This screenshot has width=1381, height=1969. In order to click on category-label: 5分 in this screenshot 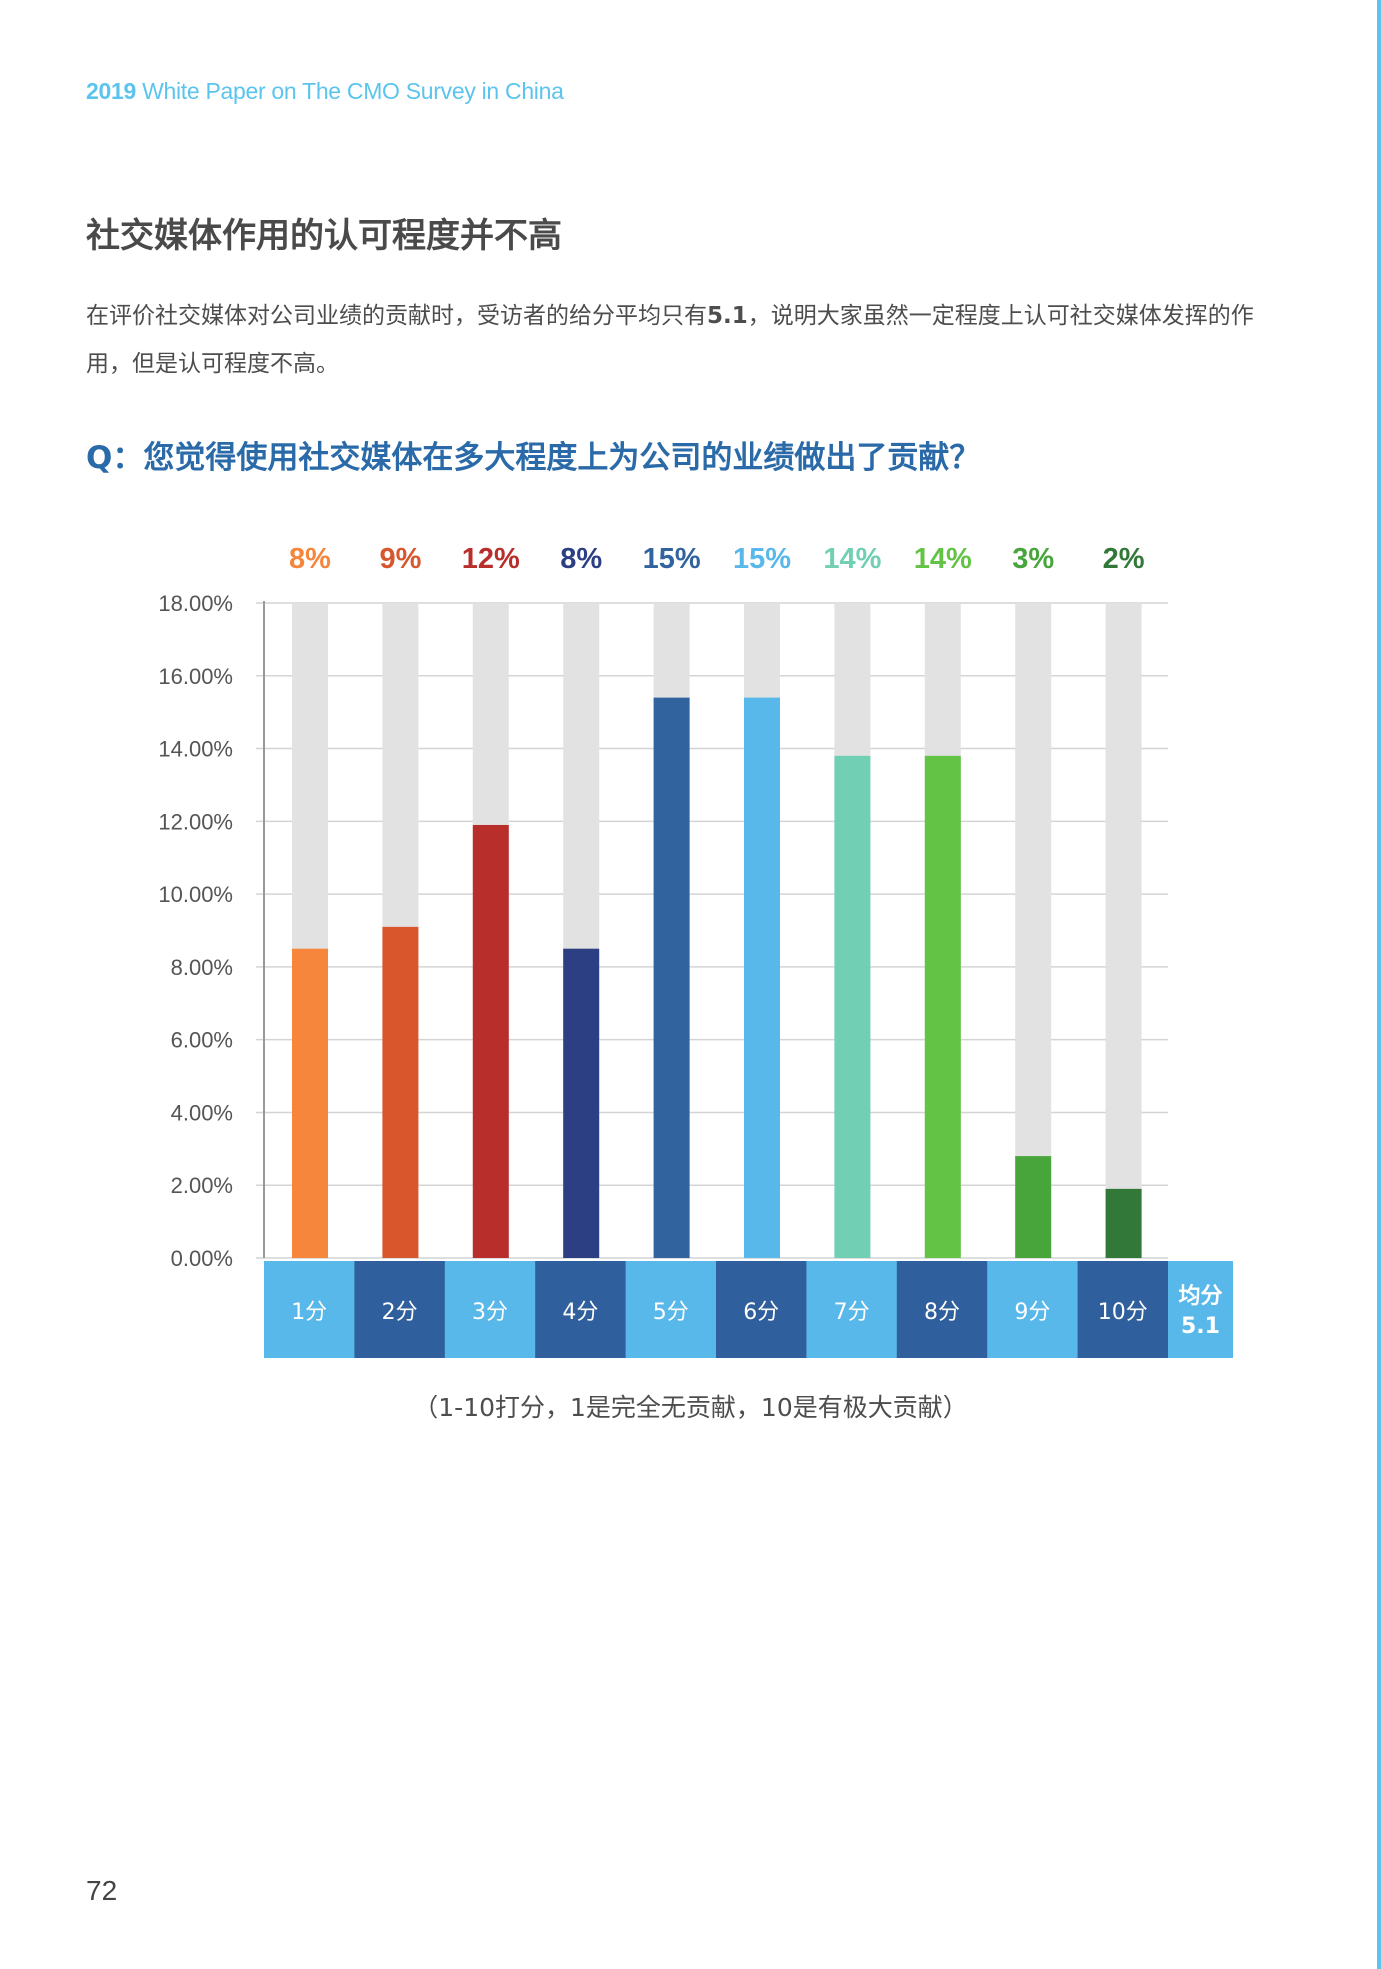, I will do `click(671, 1312)`.